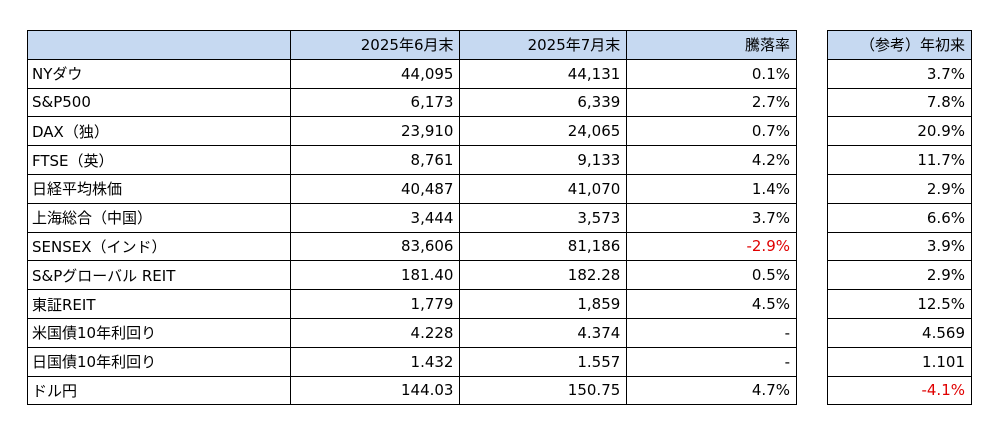  I want to click on table-row: 1.101, so click(899, 361).